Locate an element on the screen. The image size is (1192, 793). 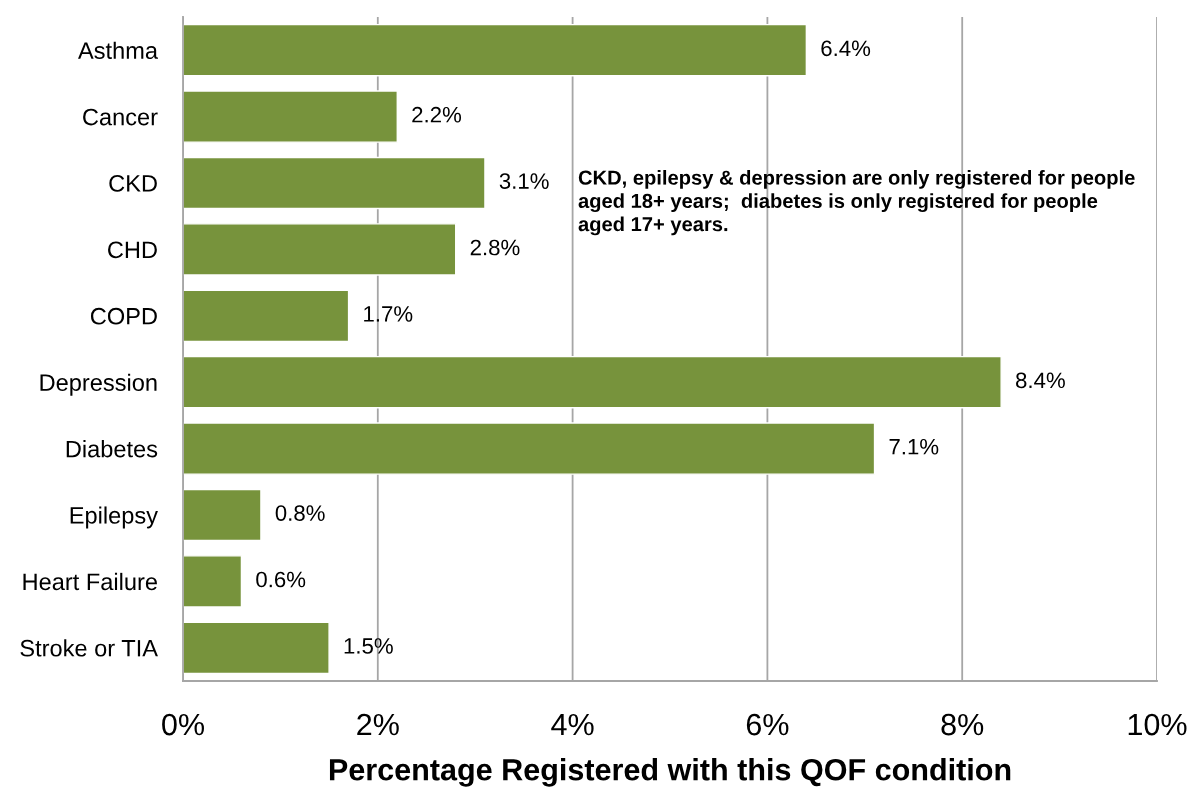
y-tick-label: Heart Failure is located at coordinates (90, 581).